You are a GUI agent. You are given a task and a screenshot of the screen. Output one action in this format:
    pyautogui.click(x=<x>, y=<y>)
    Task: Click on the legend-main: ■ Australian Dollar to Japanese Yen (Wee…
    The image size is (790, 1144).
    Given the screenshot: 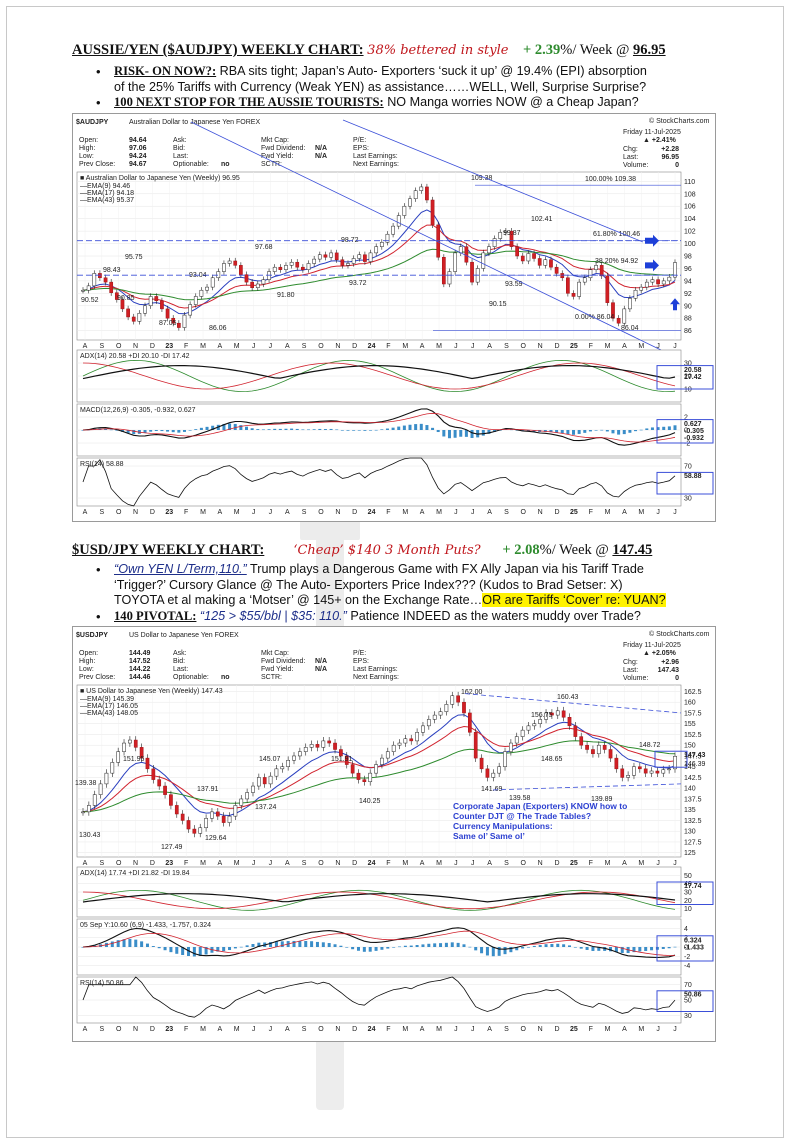 What is the action you would take?
    pyautogui.click(x=160, y=178)
    